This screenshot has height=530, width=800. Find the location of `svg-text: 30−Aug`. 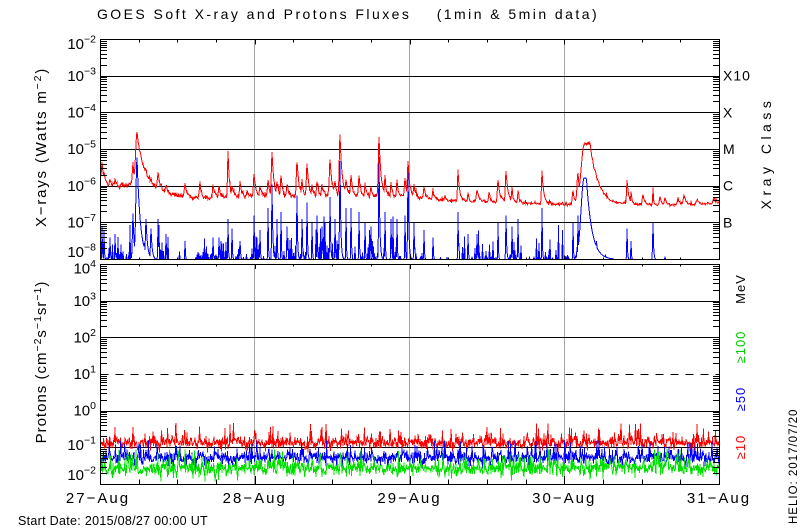

svg-text: 30−Aug is located at coordinates (564, 498).